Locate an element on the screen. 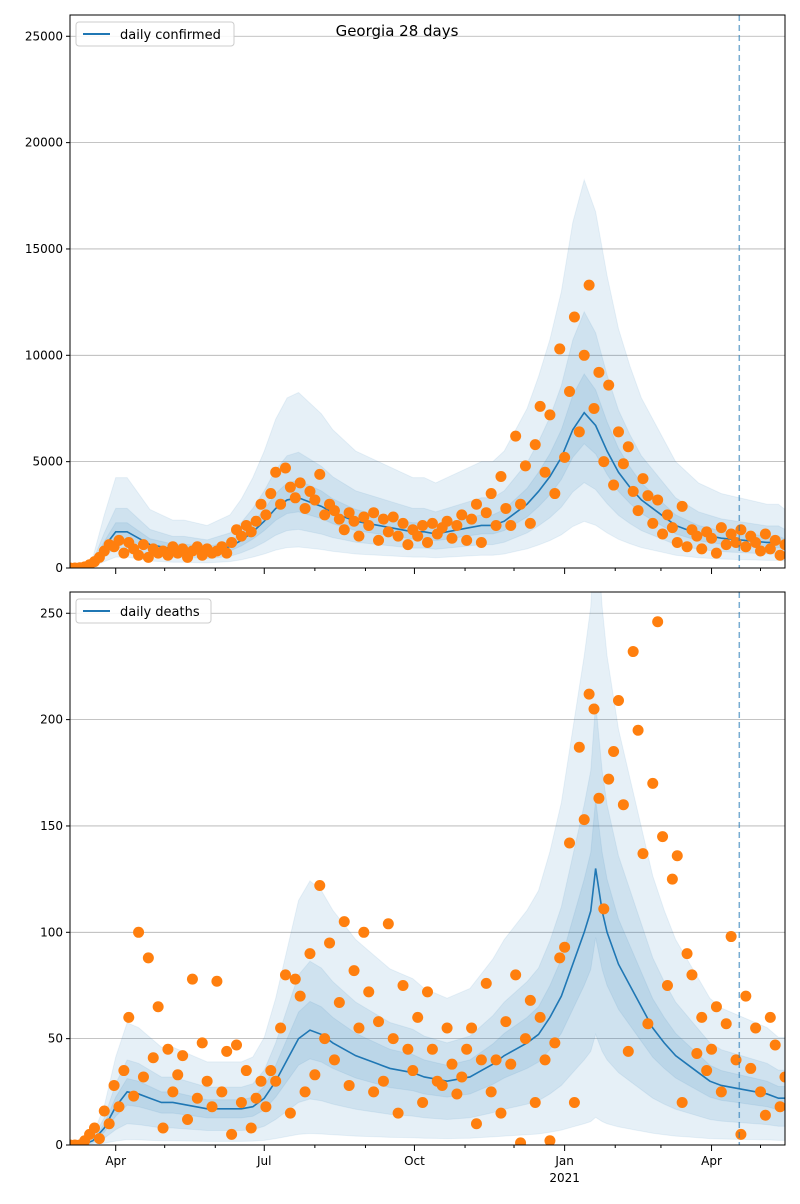 This screenshot has height=1204, width=800. y-tick-label: 200 is located at coordinates (51, 720).